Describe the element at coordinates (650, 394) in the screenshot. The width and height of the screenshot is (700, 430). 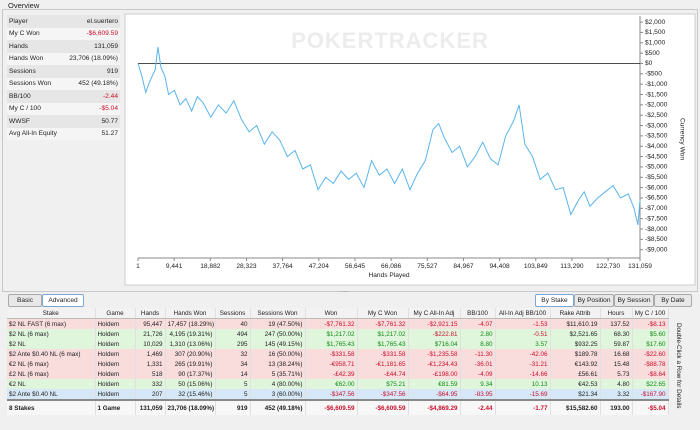
I see `table-cell: -$167.90` at that location.